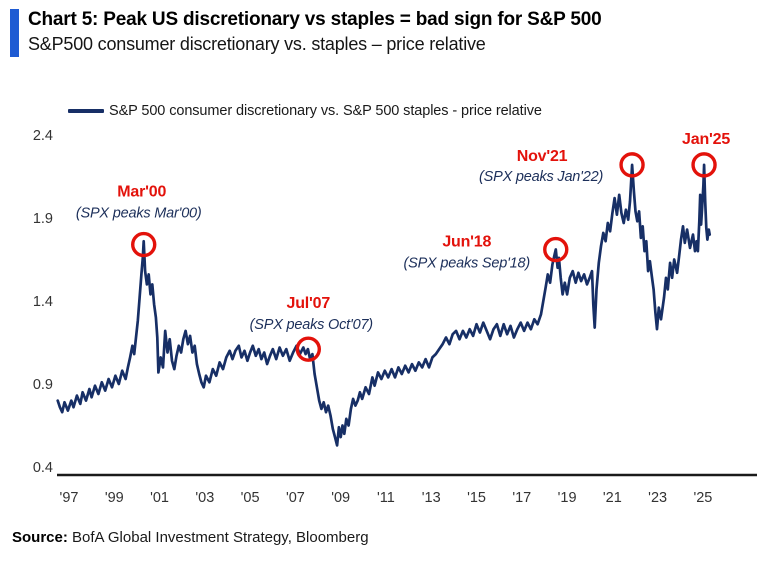 Image resolution: width=783 pixels, height=561 pixels. Describe the element at coordinates (141, 192) in the screenshot. I see `annotation-label-mar00: Mar'00` at that location.